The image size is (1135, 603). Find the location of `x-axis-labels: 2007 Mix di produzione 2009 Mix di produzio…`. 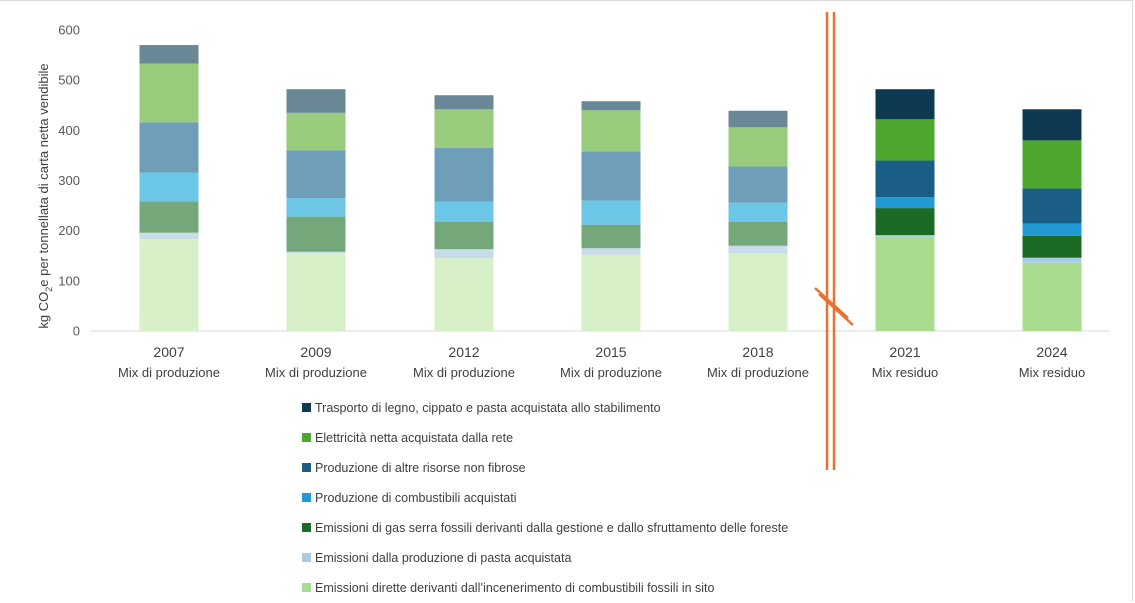

x-axis-labels: 2007 Mix di produzione 2009 Mix di produzio… is located at coordinates (601, 362).